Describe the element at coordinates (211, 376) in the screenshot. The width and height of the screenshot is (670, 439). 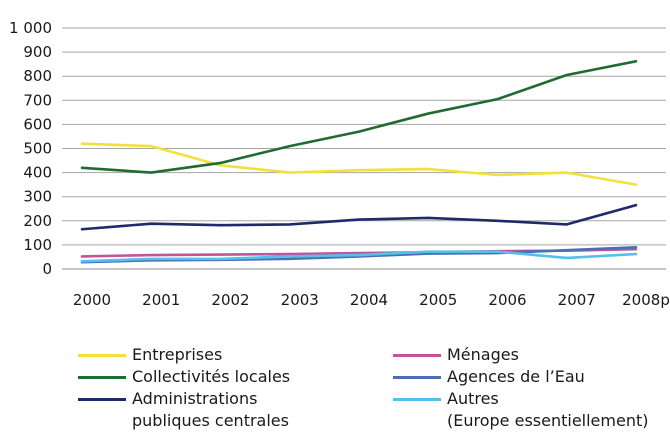
I see `legend-label-collectivites: Collectivités locales` at that location.